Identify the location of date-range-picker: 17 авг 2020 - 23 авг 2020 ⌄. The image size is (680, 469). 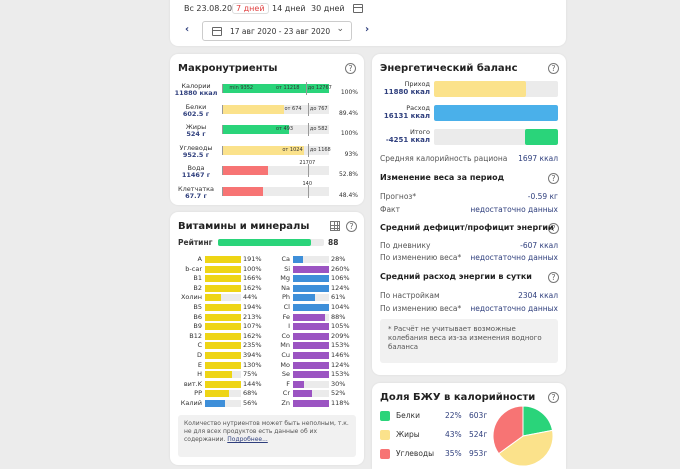
(277, 31).